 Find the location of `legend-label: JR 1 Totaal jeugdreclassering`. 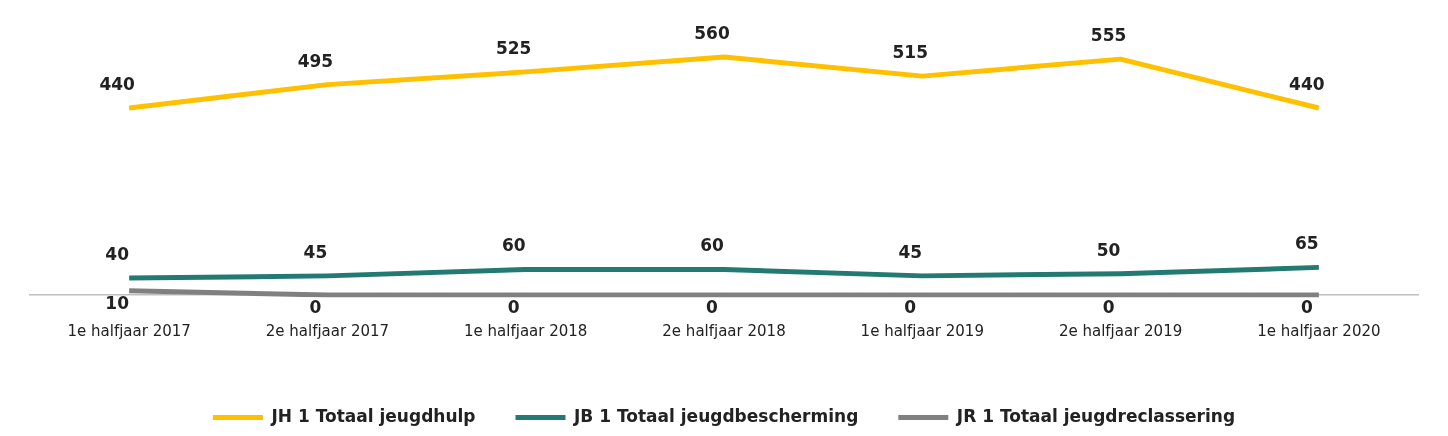

legend-label: JR 1 Totaal jeugdreclassering is located at coordinates (1095, 415).